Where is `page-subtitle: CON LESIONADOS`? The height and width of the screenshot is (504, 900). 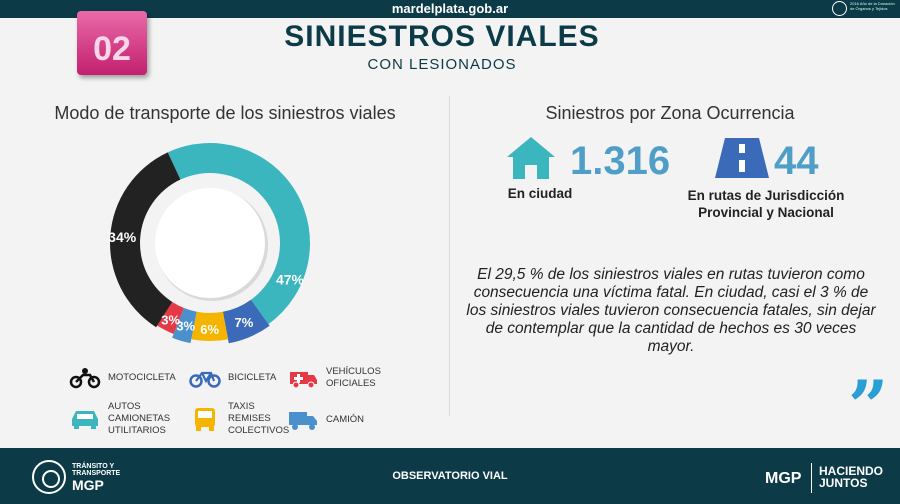 page-subtitle: CON LESIONADOS is located at coordinates (442, 64).